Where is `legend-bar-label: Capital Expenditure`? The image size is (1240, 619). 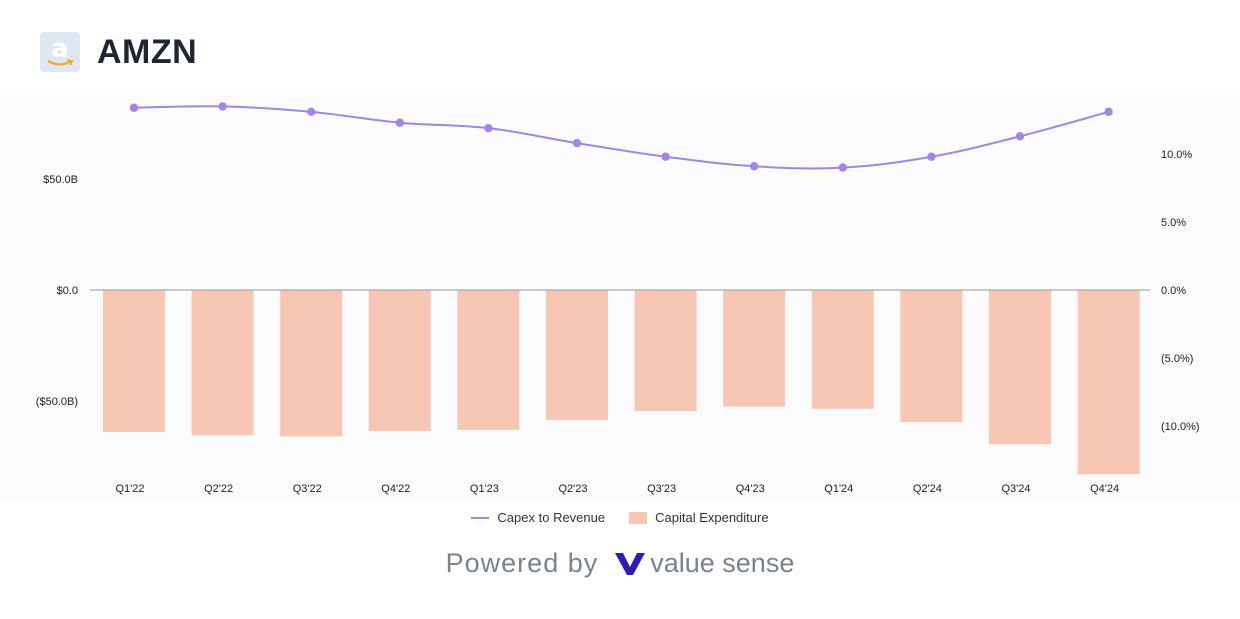
legend-bar-label: Capital Expenditure is located at coordinates (712, 517).